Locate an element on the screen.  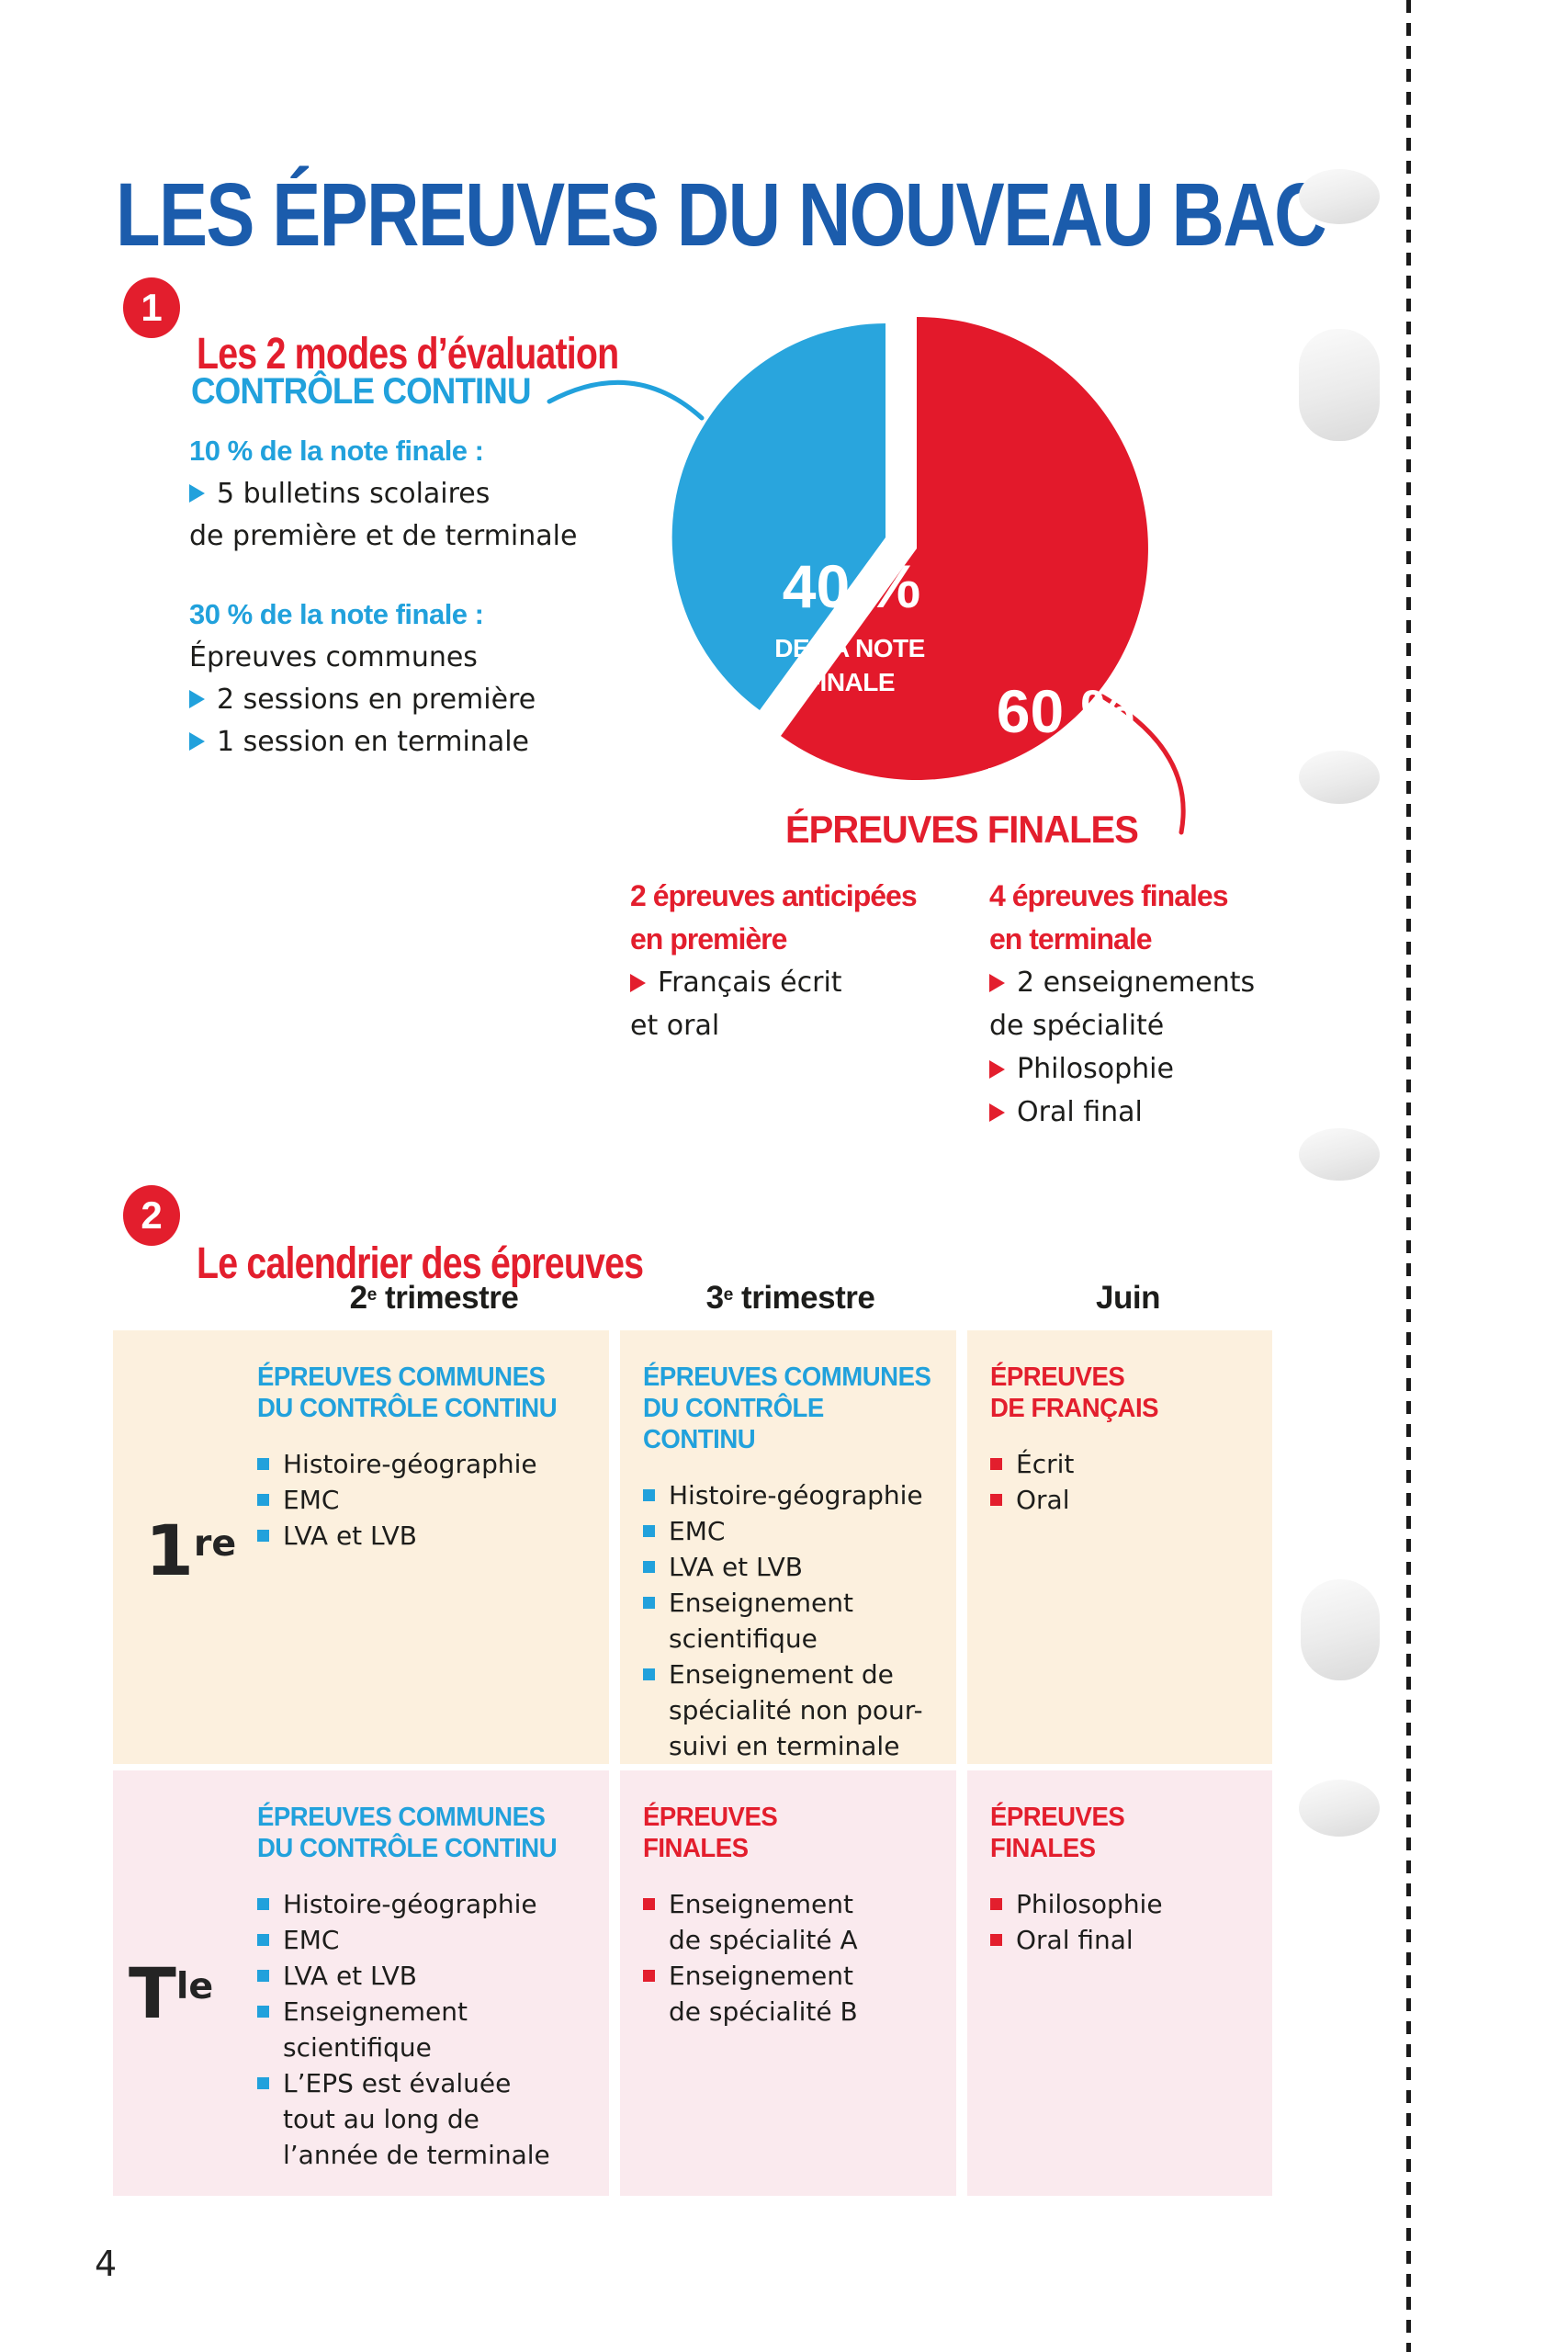
list-item: Écrit is located at coordinates (1123, 1464).